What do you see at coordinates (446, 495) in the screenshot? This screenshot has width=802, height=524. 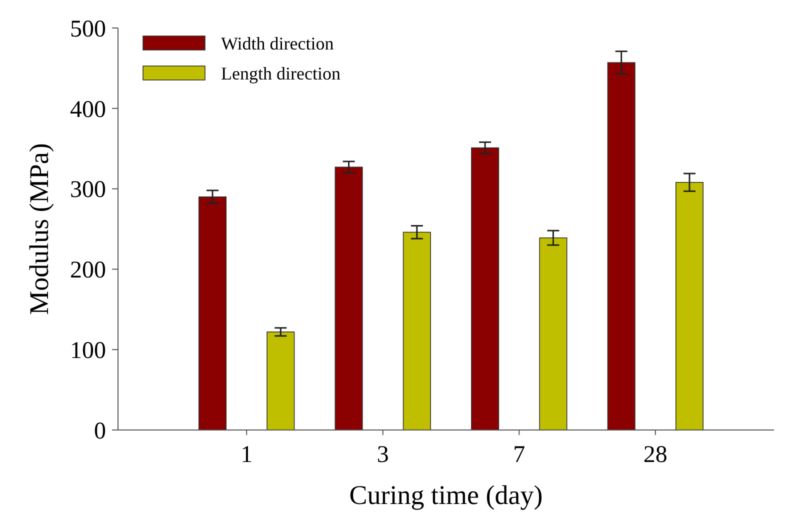 I see `x-axis-title: Curing time (day)` at bounding box center [446, 495].